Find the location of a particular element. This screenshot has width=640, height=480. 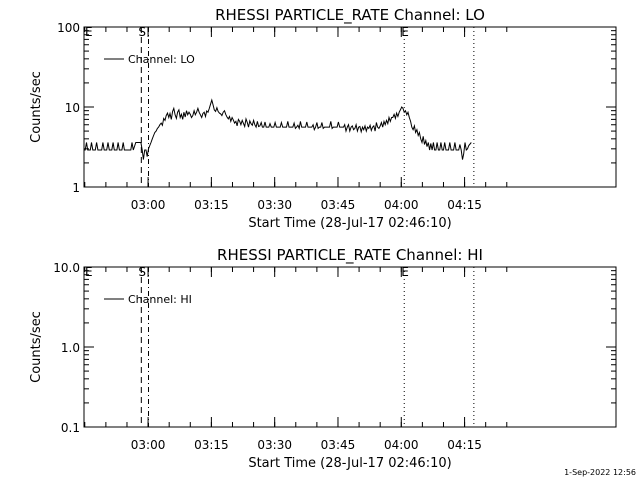

y-tick-label: 10.0 is located at coordinates (66, 268).